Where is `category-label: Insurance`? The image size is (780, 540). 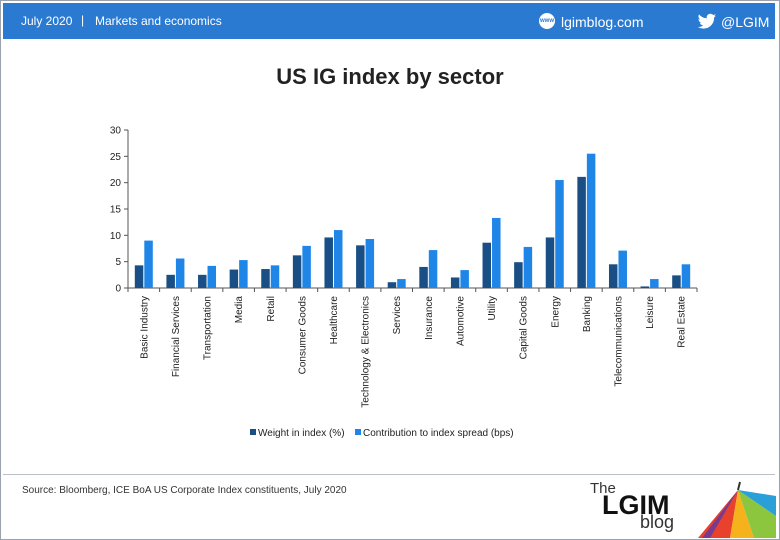
category-label: Insurance is located at coordinates (429, 318).